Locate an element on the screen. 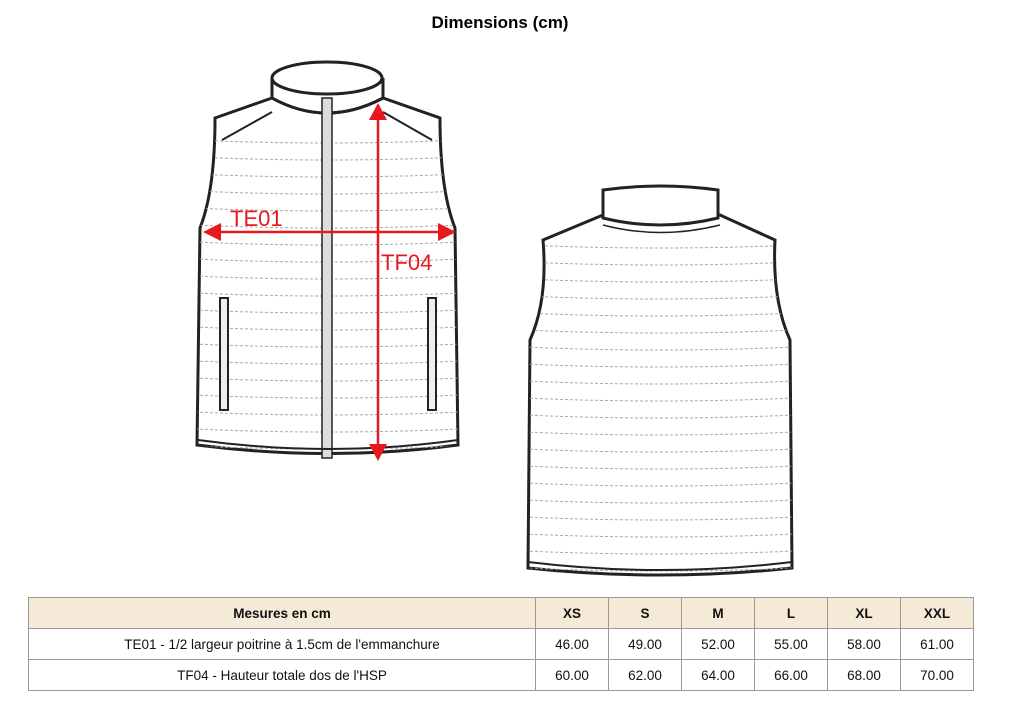  col-header: XS is located at coordinates (572, 613).